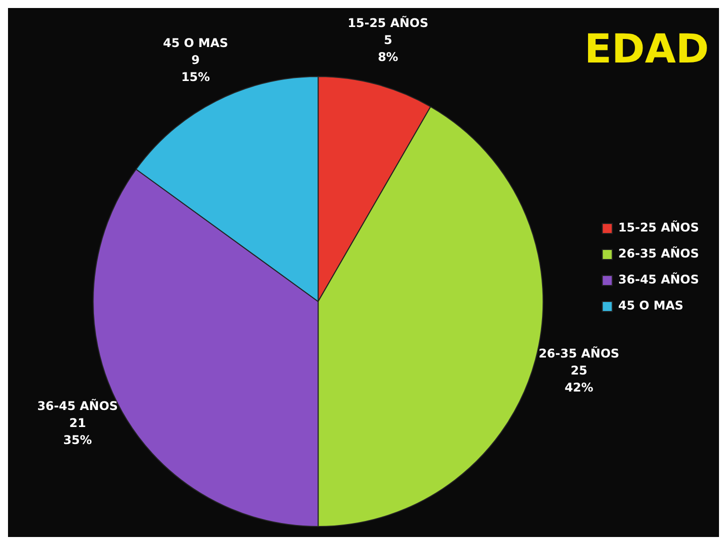  Describe the element at coordinates (659, 227) in the screenshot. I see `legend-label: 15-25 AÑOS` at that location.